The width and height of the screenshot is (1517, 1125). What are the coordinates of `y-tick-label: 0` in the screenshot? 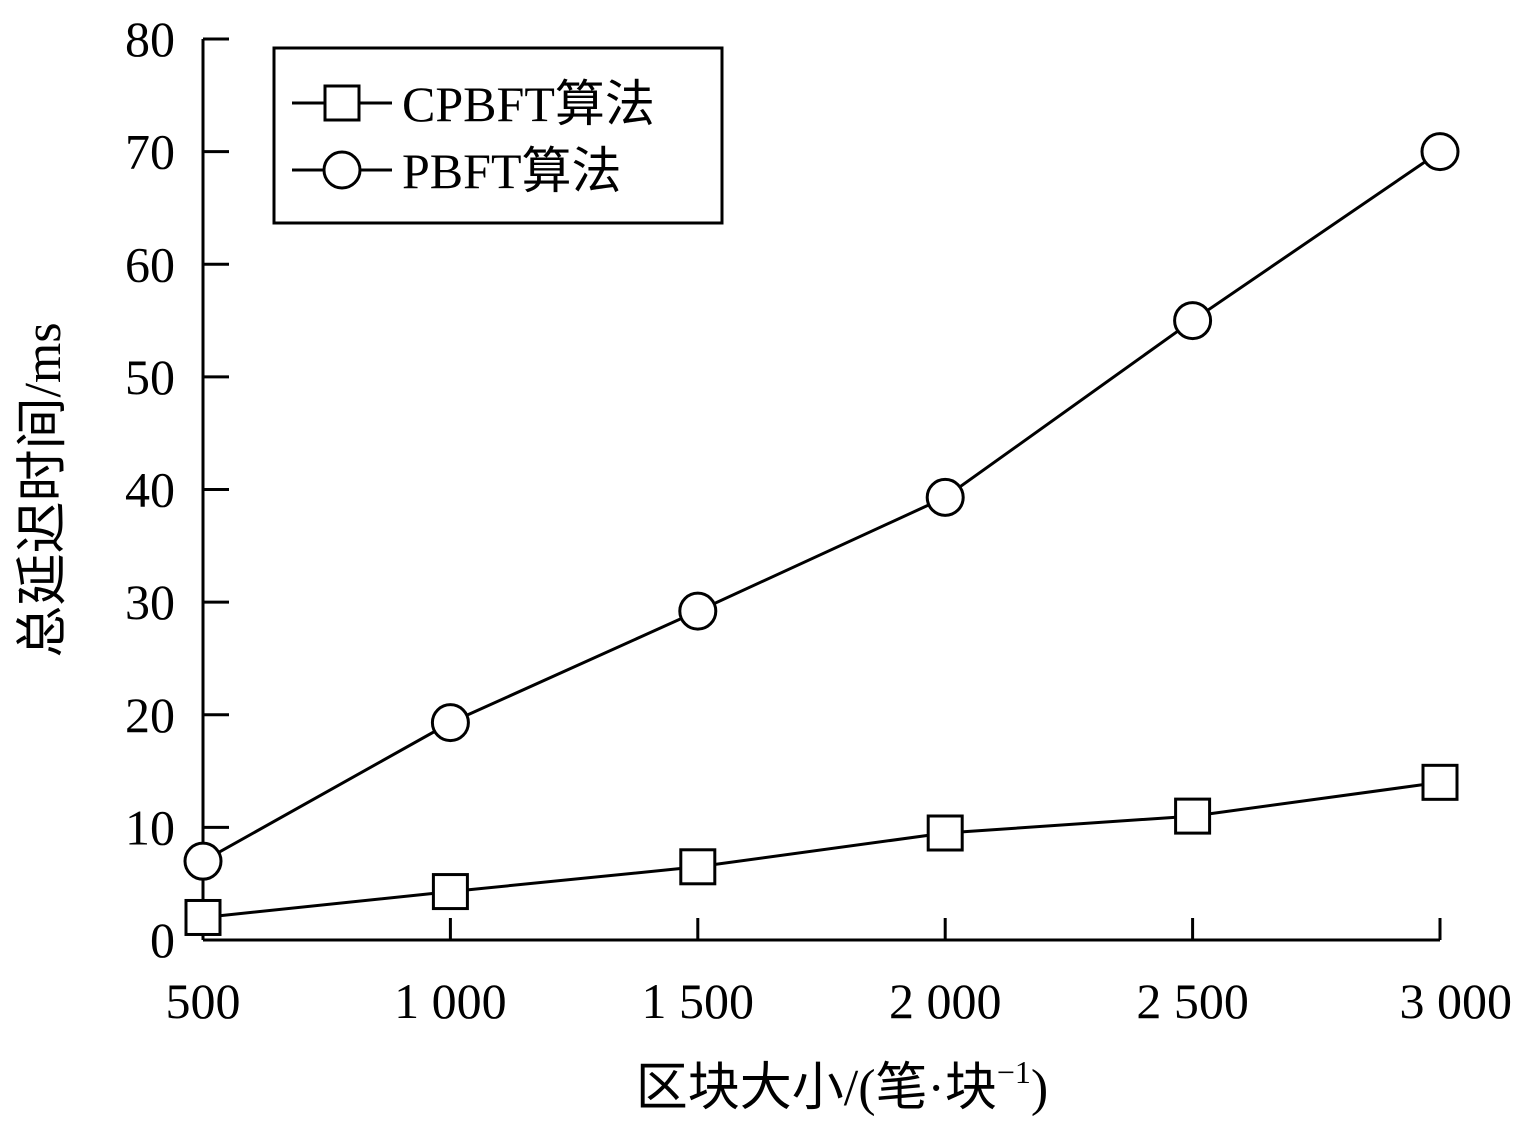 It's located at (162, 940).